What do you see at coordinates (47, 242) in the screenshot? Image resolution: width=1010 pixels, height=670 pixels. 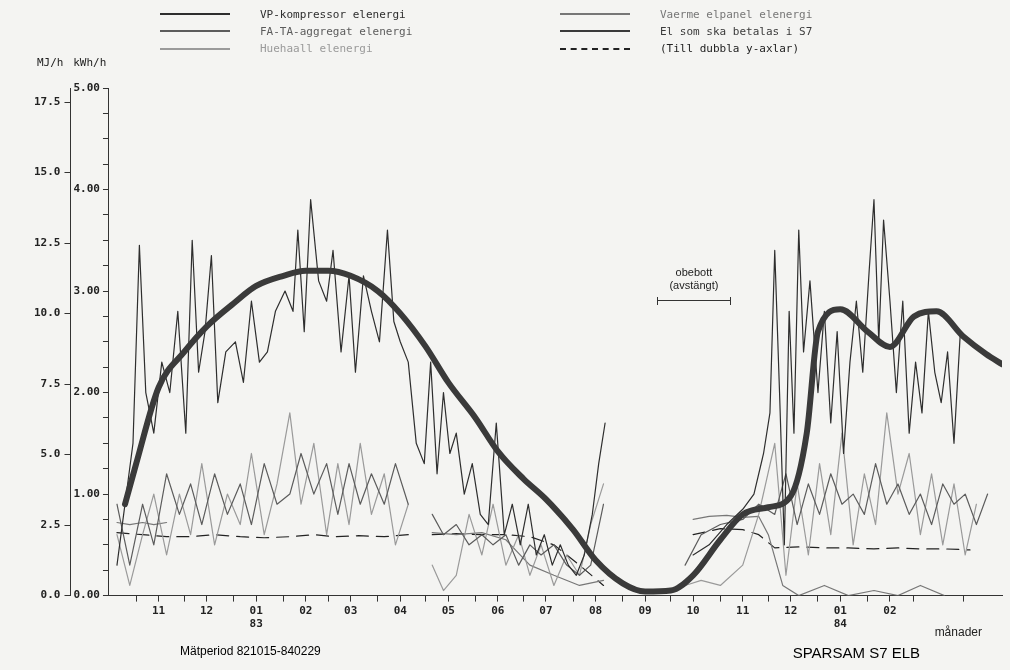 I see `y2-tick-label: 12.5` at bounding box center [47, 242].